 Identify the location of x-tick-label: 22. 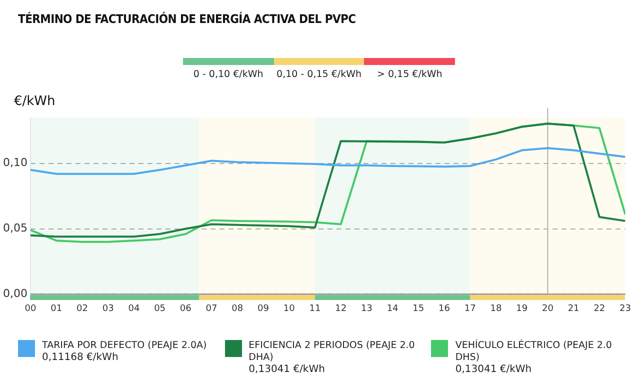
(600, 309).